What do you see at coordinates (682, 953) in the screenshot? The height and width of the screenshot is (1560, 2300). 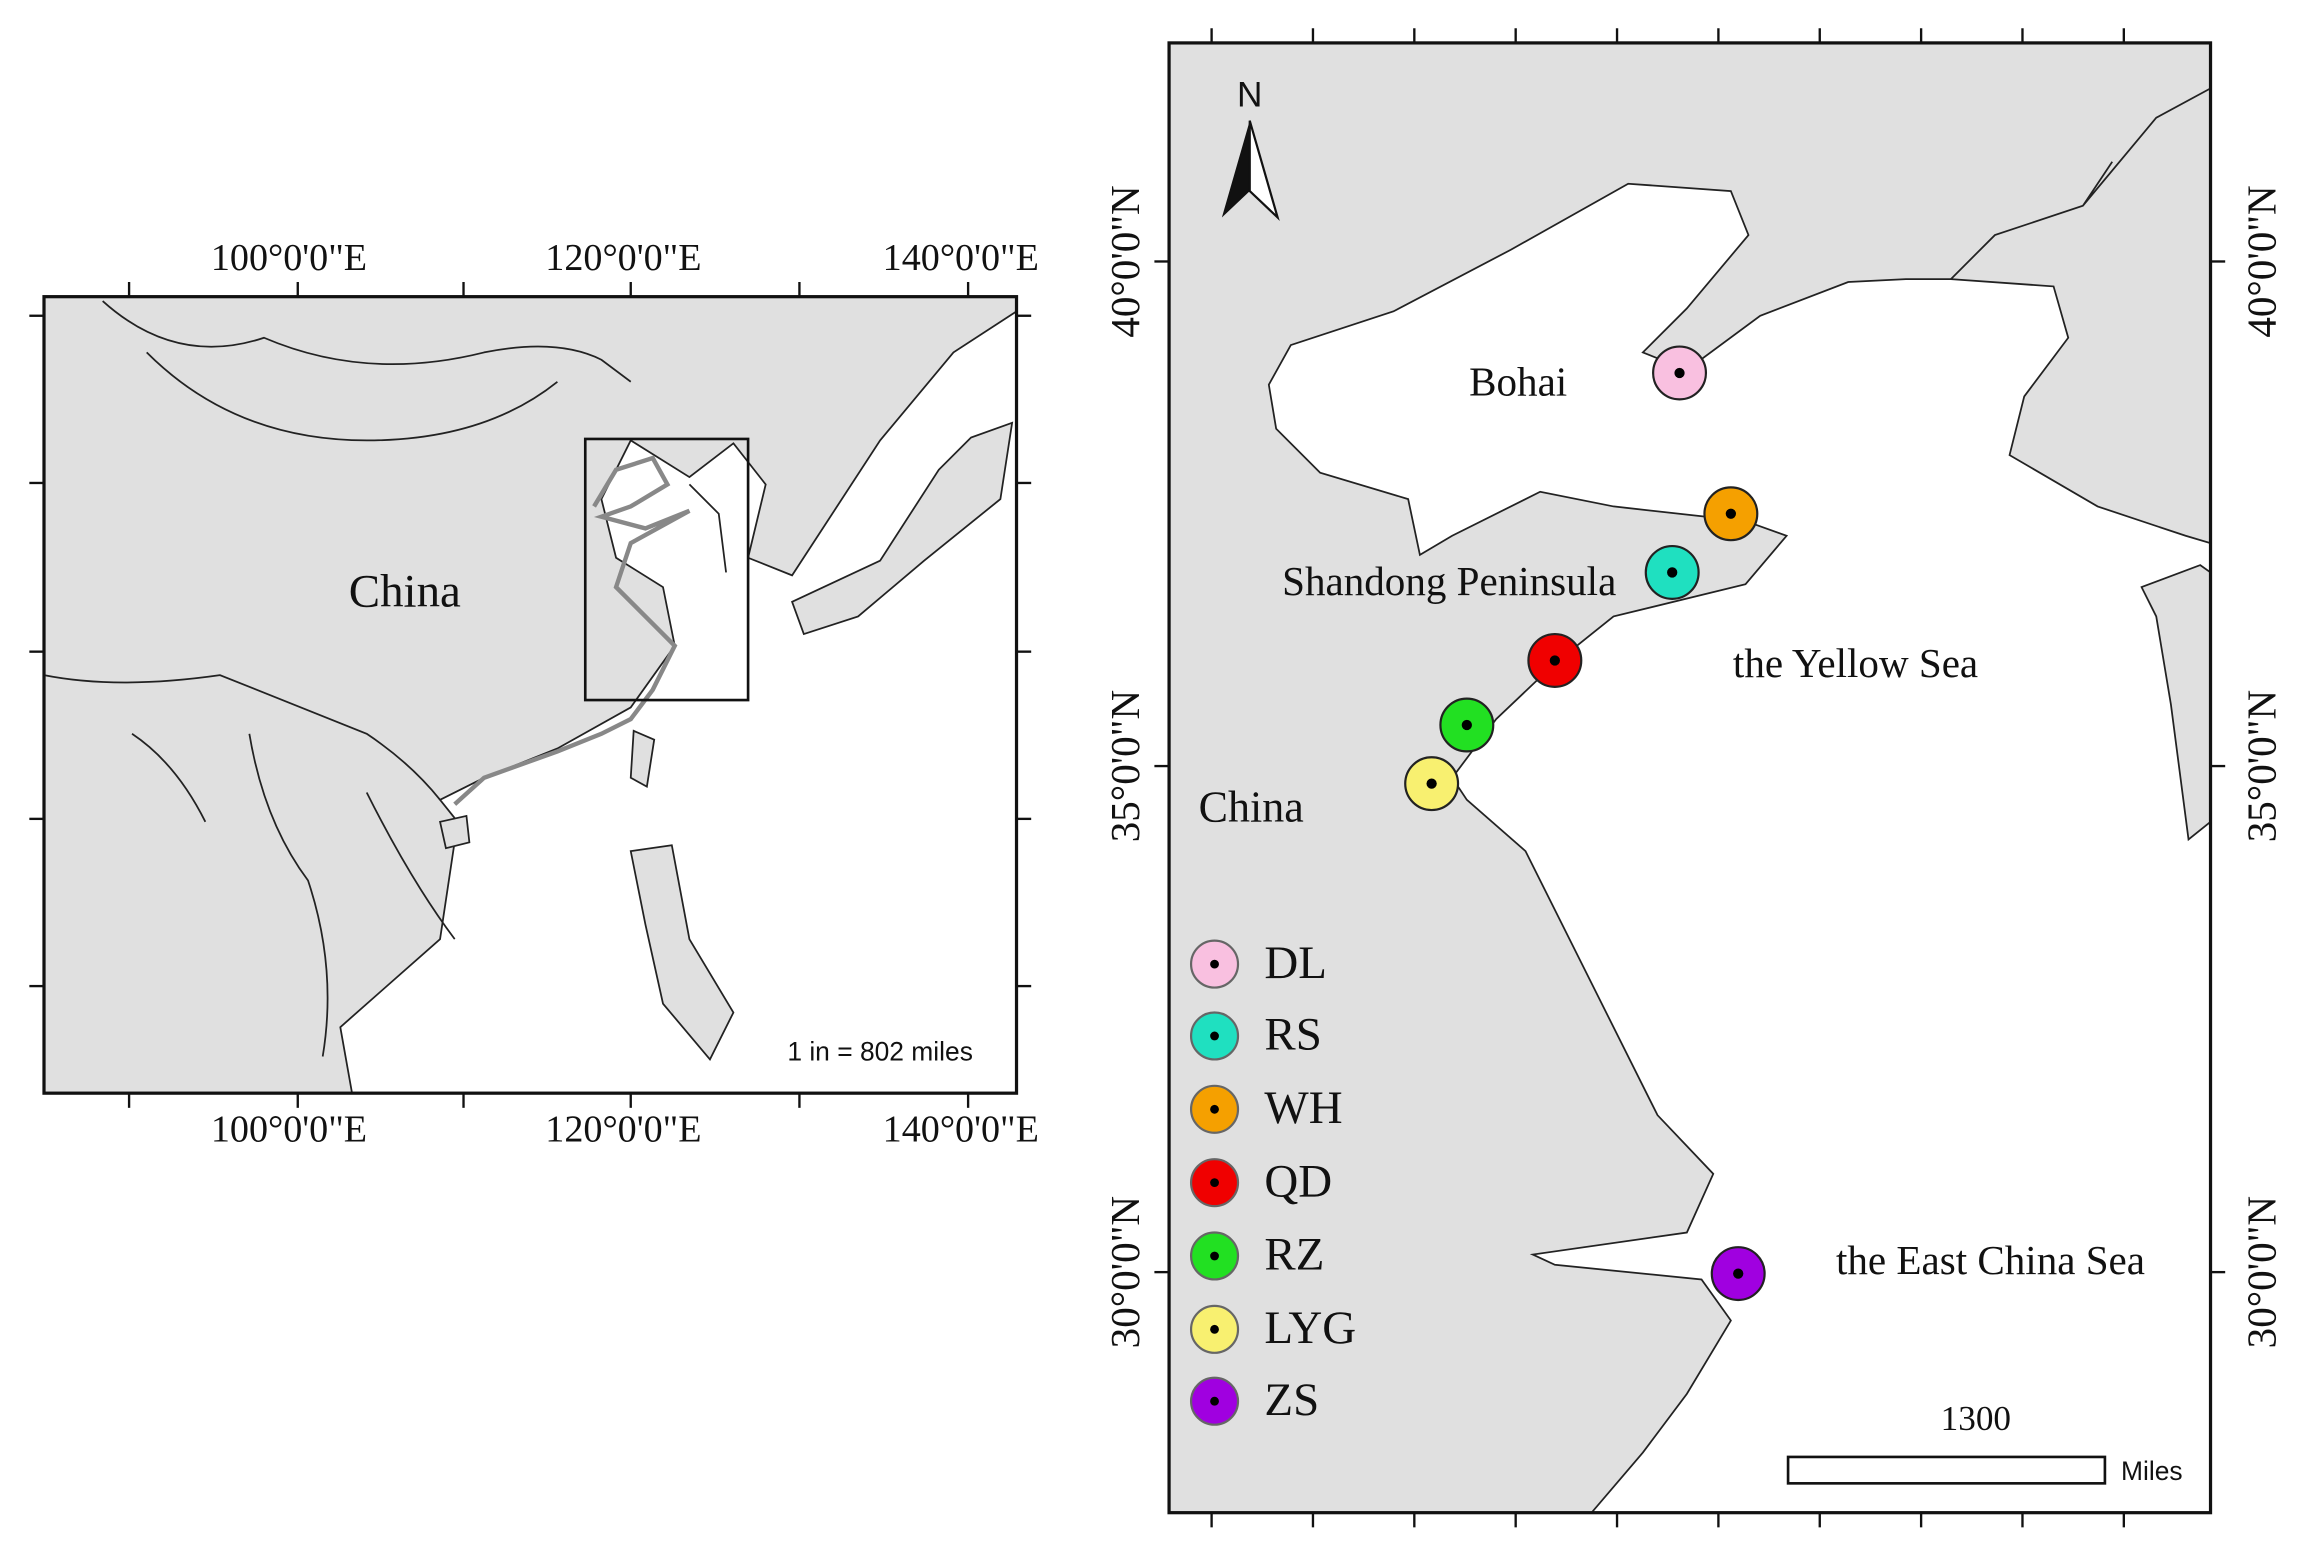 I see `philippines` at bounding box center [682, 953].